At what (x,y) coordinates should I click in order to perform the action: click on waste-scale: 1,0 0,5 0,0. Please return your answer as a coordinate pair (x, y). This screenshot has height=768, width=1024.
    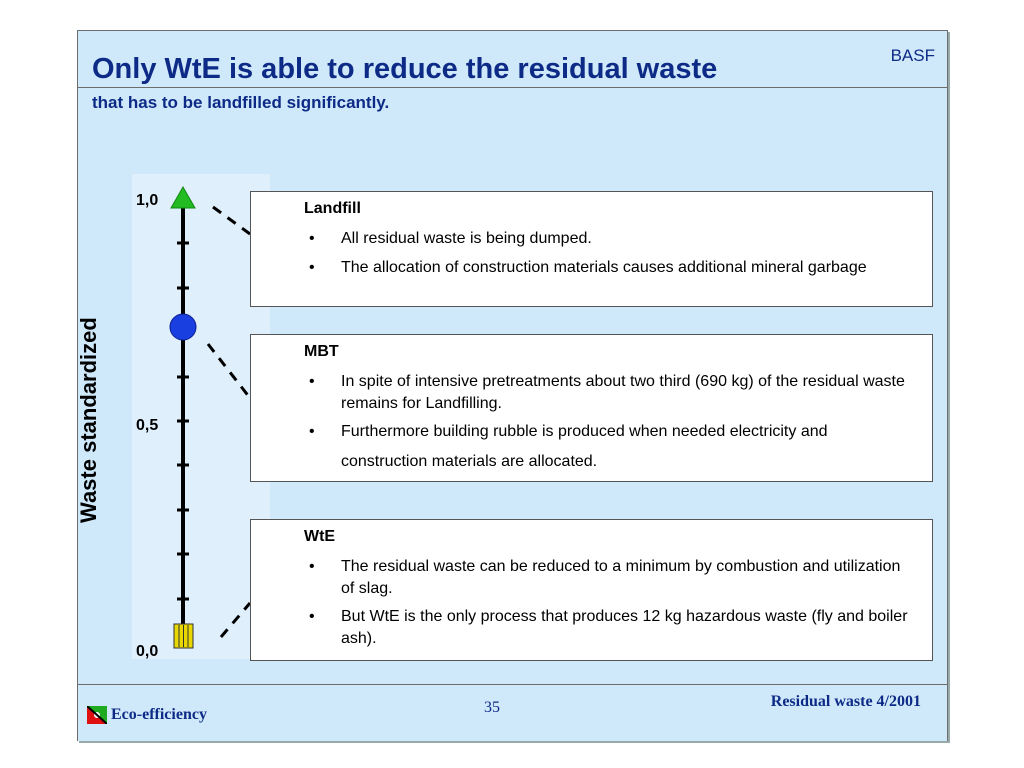
    Looking at the image, I should click on (194, 422).